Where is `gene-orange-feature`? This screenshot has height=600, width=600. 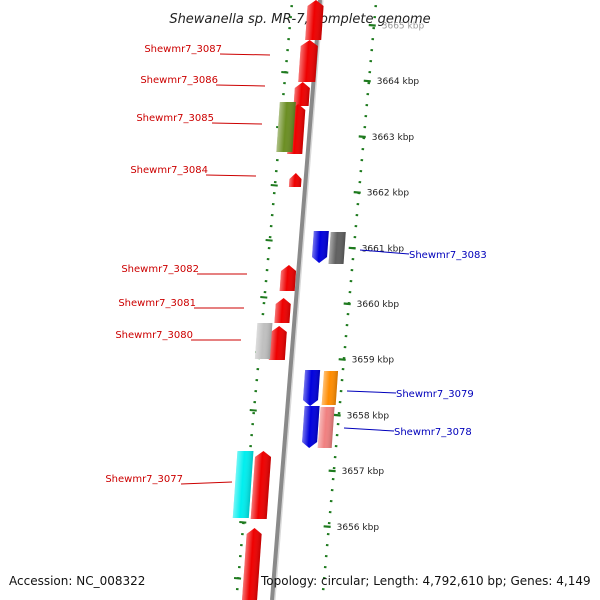
gene-orange-feature is located at coordinates (330, 388).